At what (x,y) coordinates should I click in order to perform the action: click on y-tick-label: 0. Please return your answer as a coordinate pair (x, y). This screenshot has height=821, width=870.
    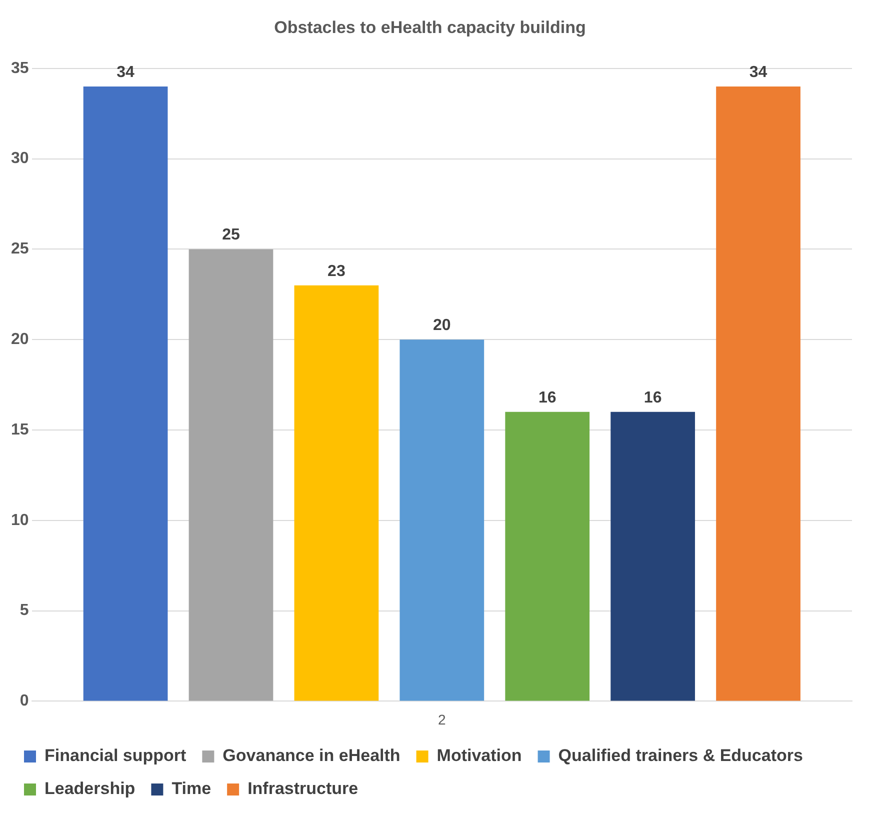
    Looking at the image, I should click on (24, 701).